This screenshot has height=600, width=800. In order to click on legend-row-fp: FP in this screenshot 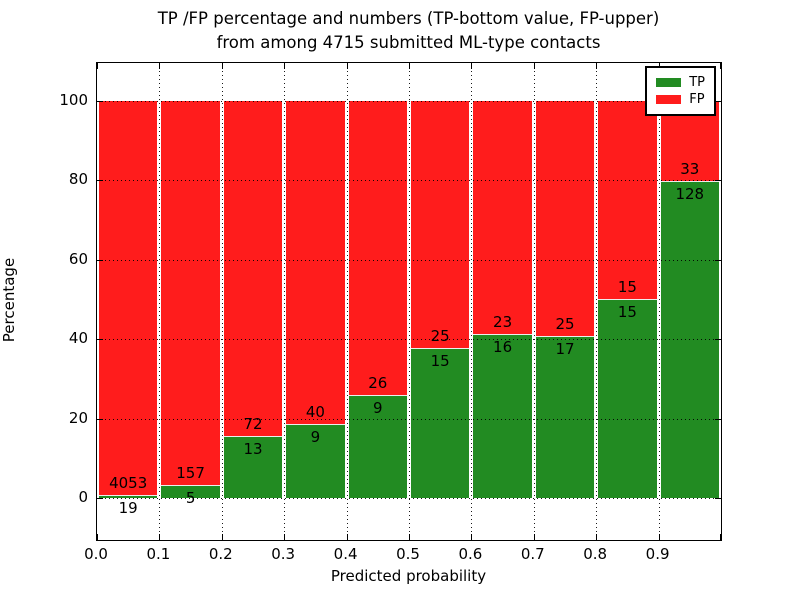, I will do `click(680, 99)`.